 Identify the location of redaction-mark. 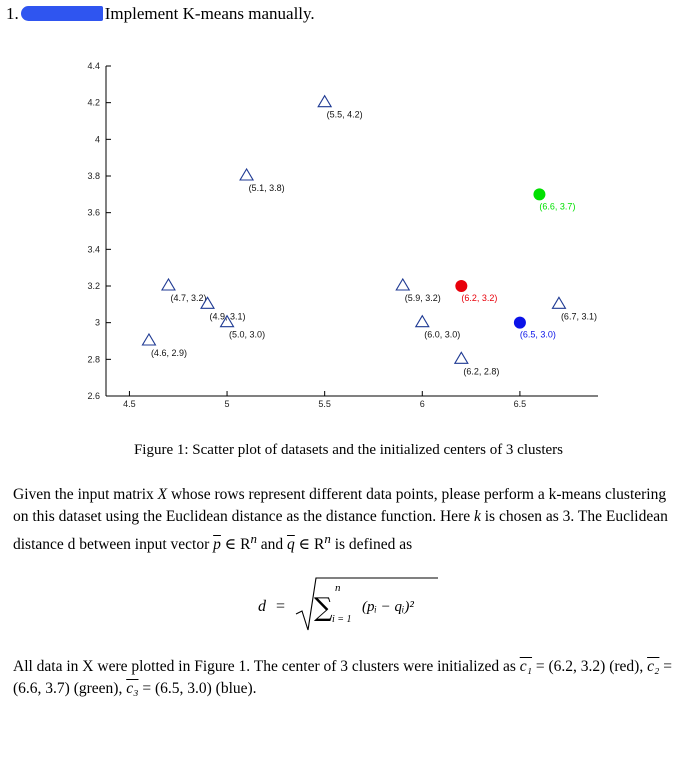
(61, 13).